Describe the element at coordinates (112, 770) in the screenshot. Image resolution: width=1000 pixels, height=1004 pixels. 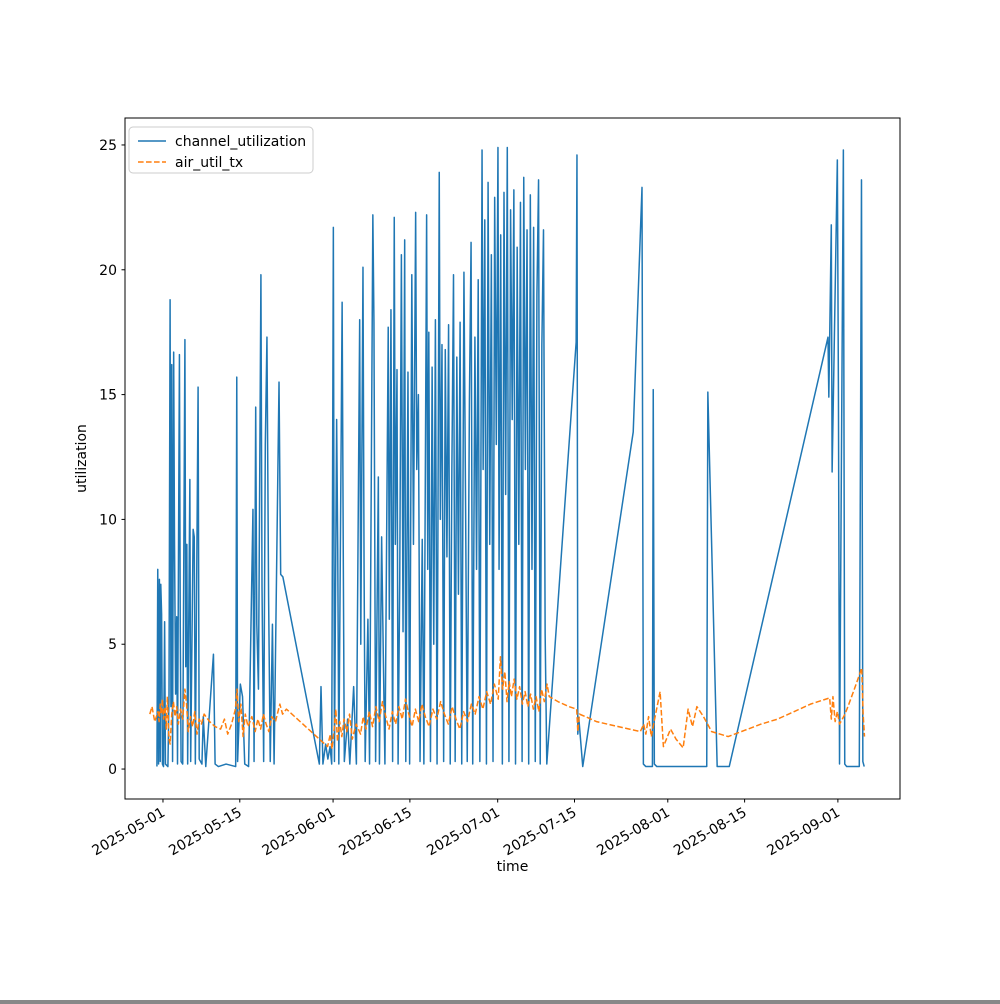
I see `y-tick-label: 0` at that location.